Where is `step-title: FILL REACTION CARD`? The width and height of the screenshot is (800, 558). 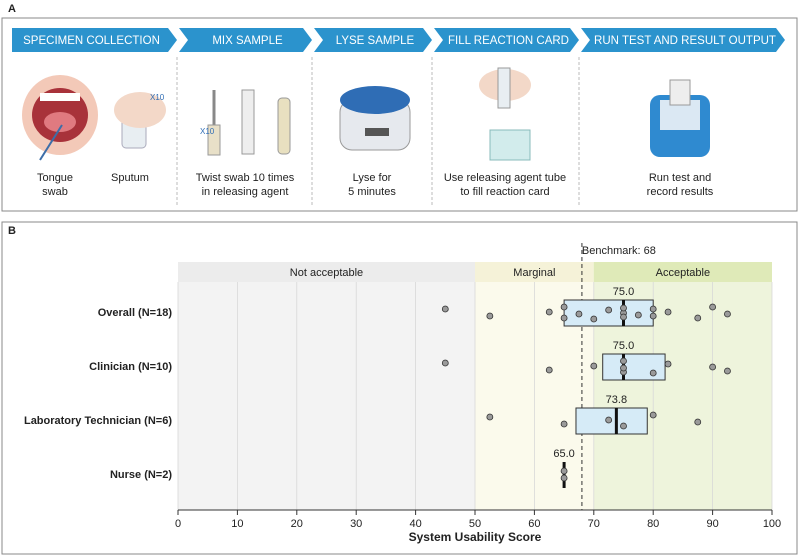
step-title: FILL REACTION CARD is located at coordinates (508, 41).